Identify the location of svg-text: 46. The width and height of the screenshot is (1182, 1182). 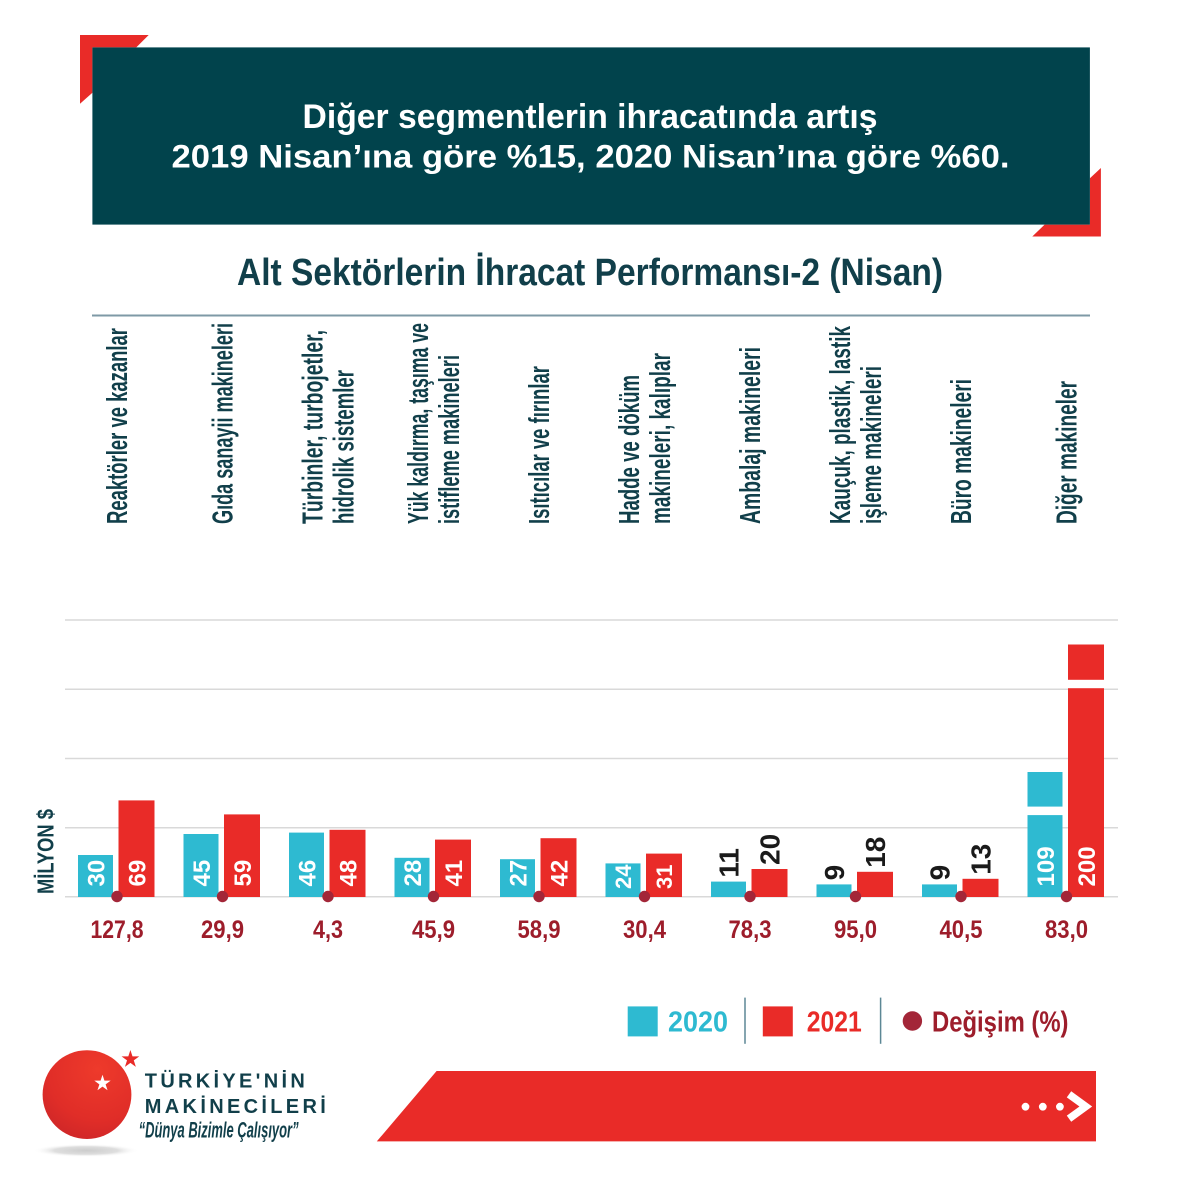
(307, 873).